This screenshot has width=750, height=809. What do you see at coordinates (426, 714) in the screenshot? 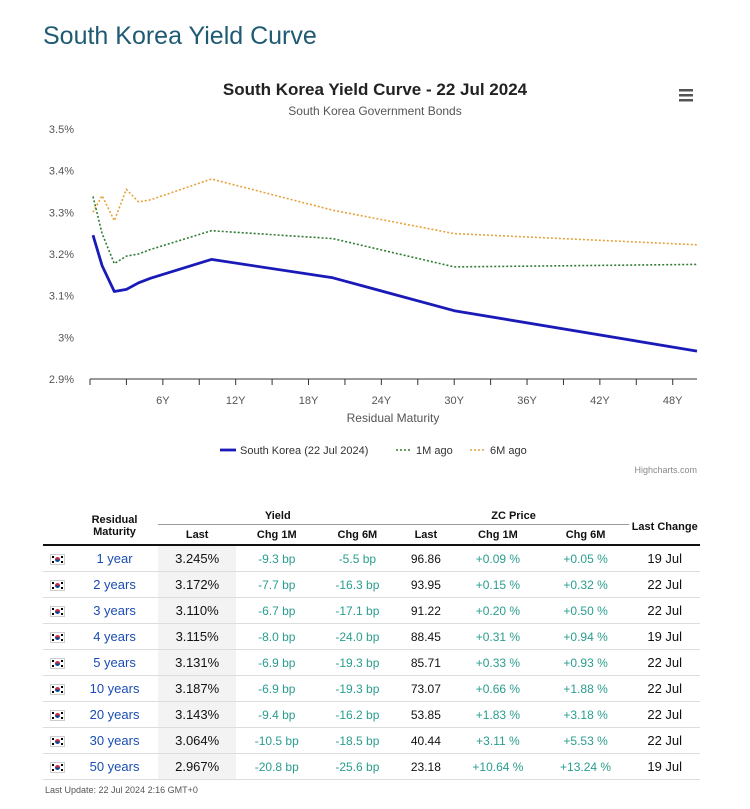
I see `zc-last-cell: 53.85` at bounding box center [426, 714].